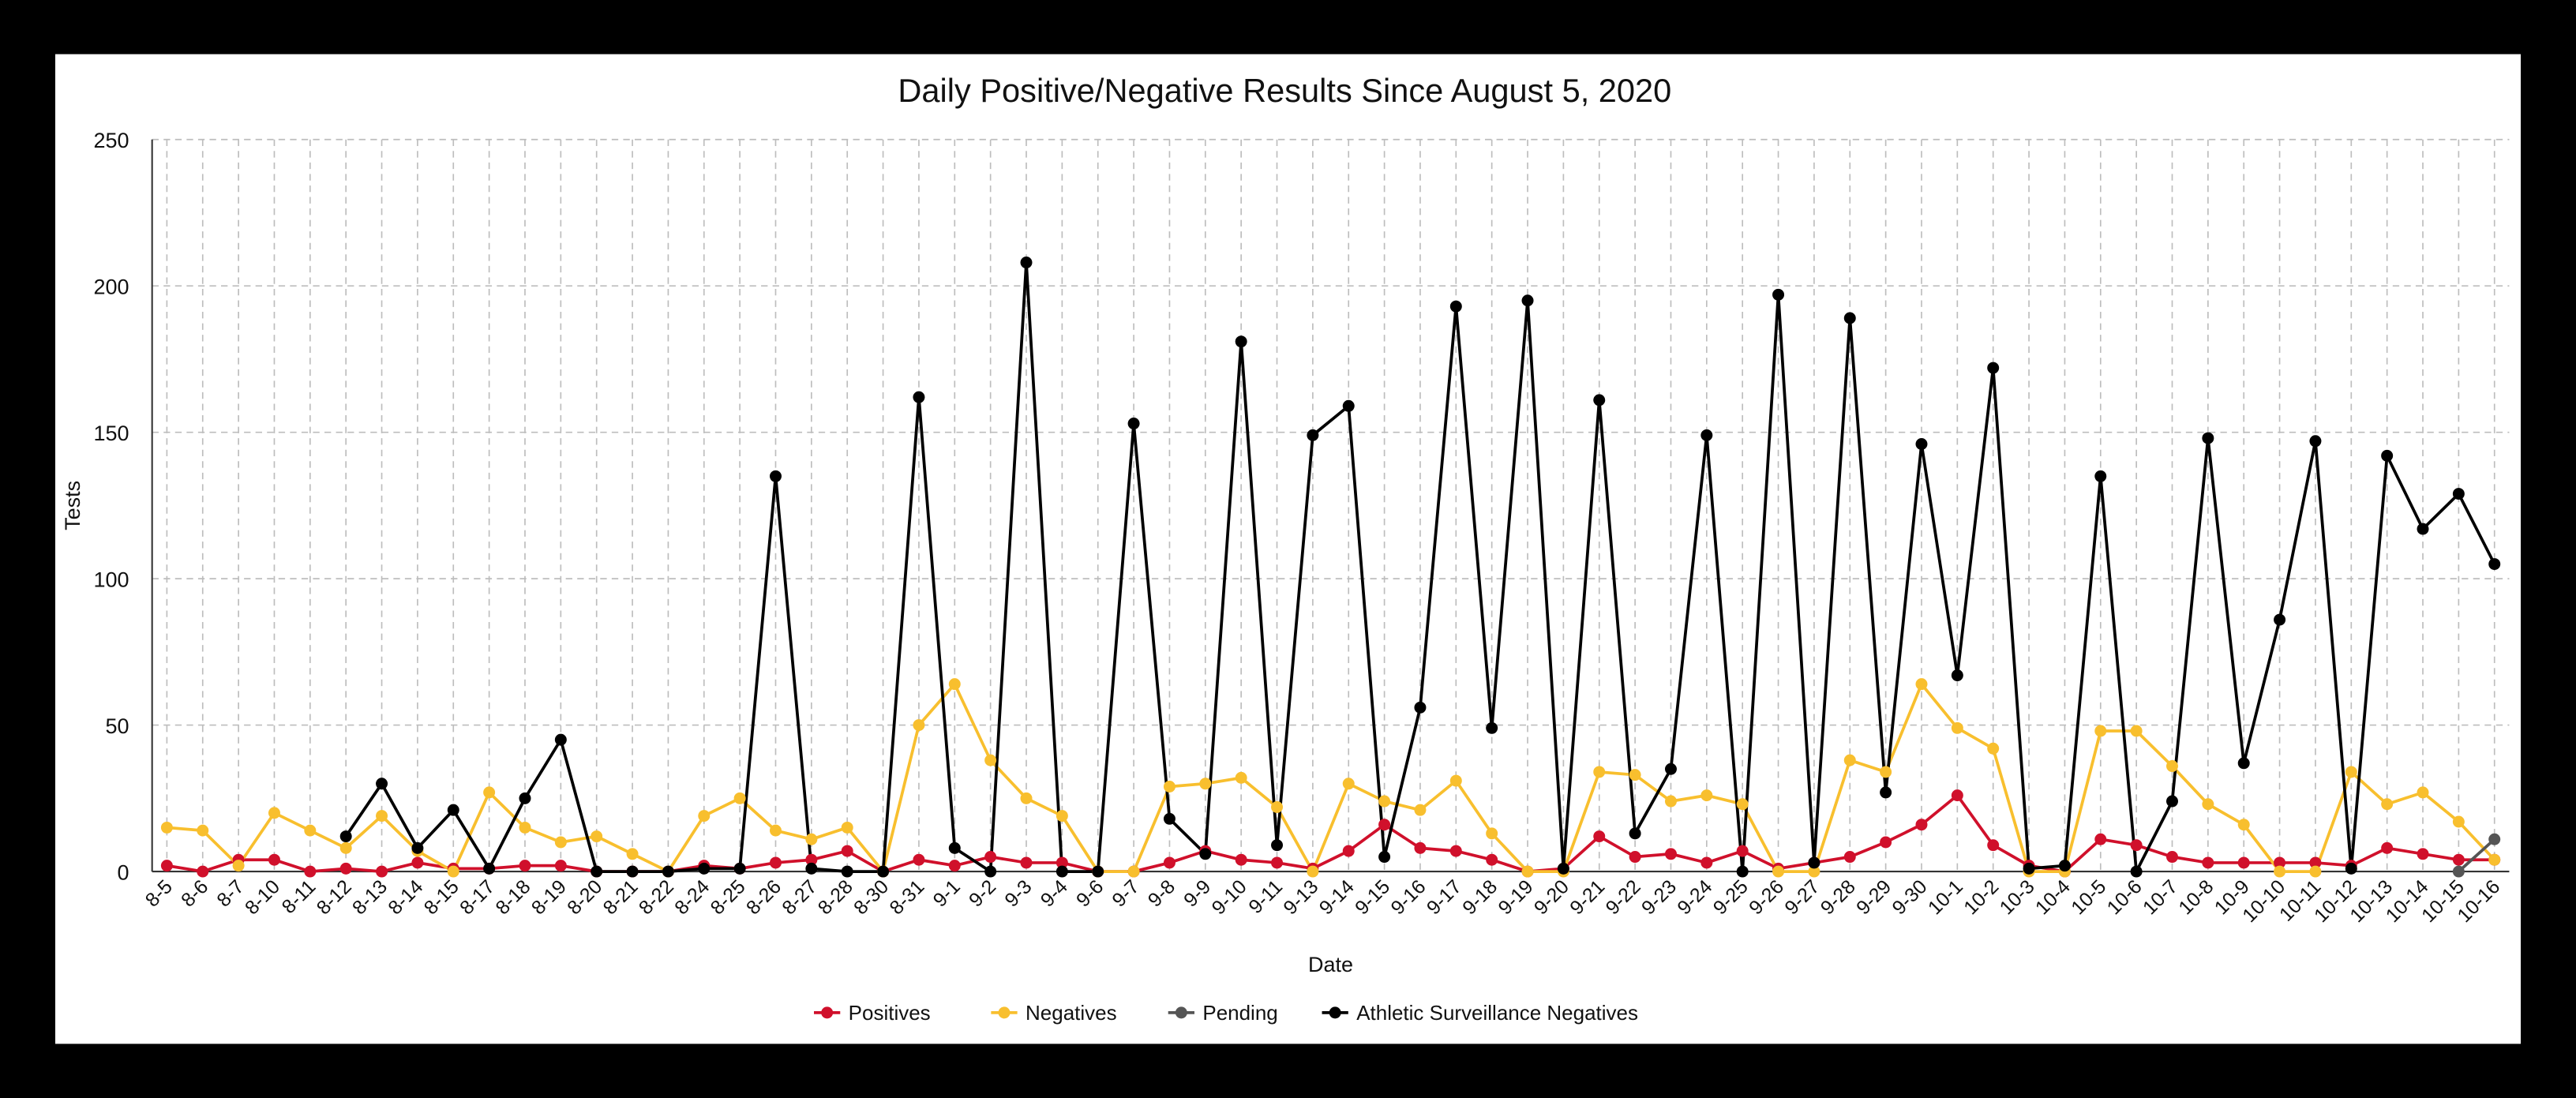  Describe the element at coordinates (111, 140) in the screenshot. I see `y-tick-label: 250` at that location.